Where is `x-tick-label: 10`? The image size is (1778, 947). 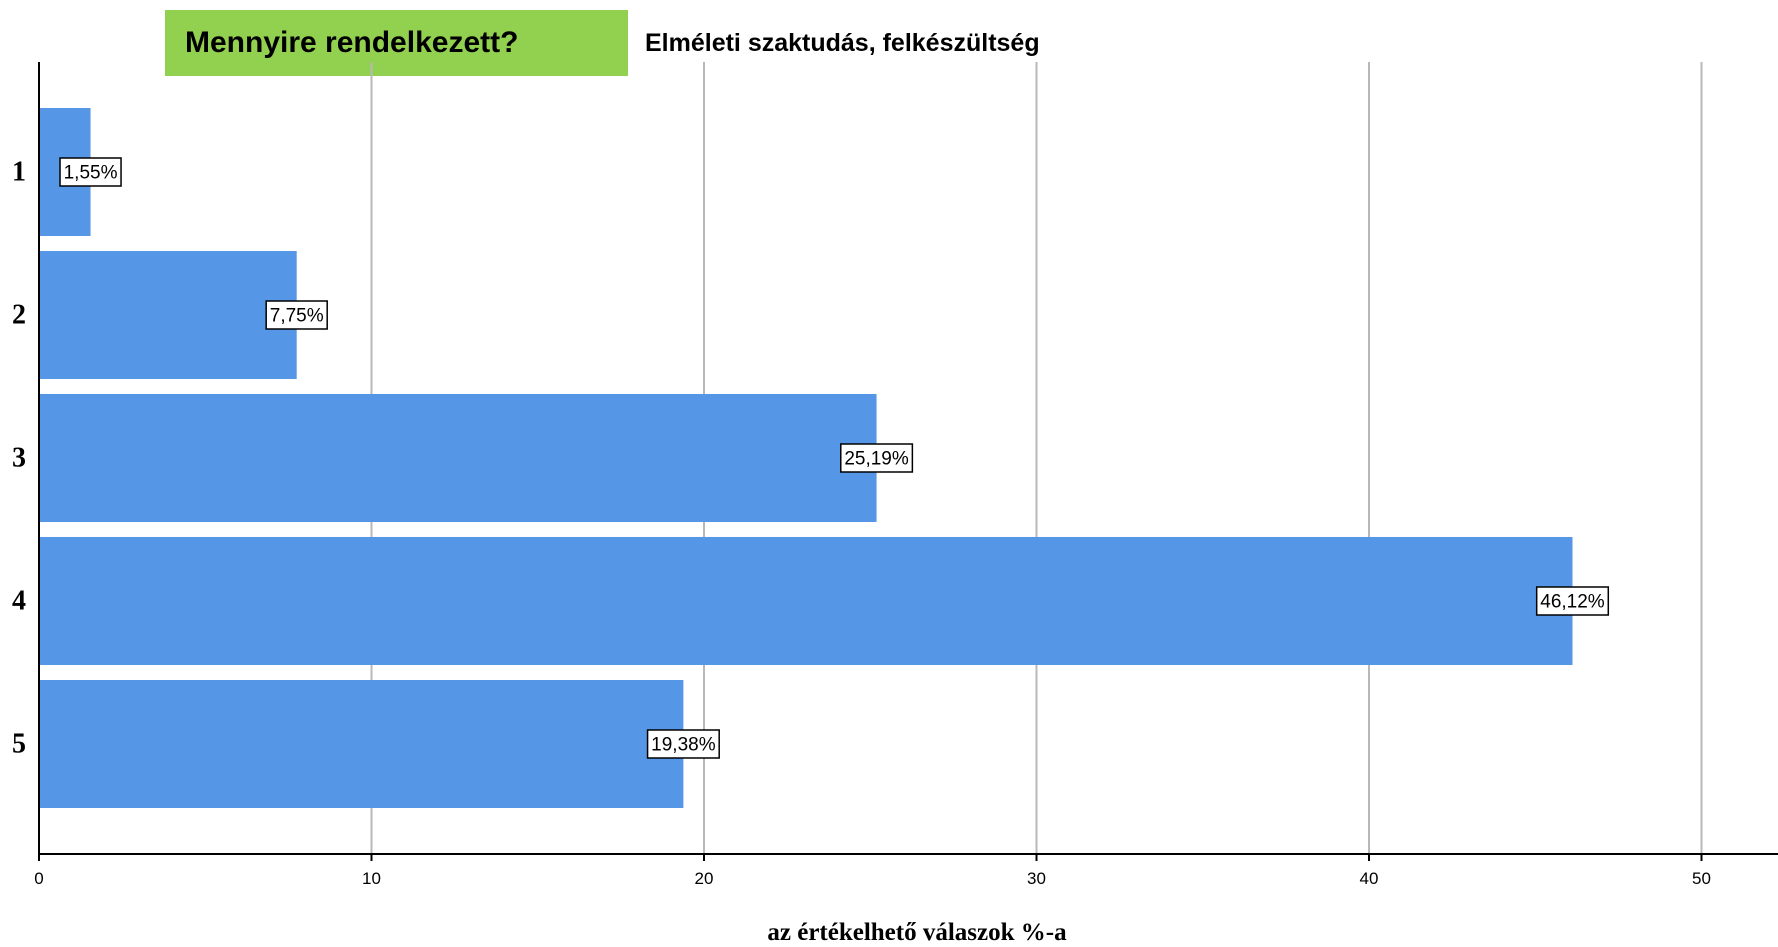
x-tick-label: 10 is located at coordinates (371, 878).